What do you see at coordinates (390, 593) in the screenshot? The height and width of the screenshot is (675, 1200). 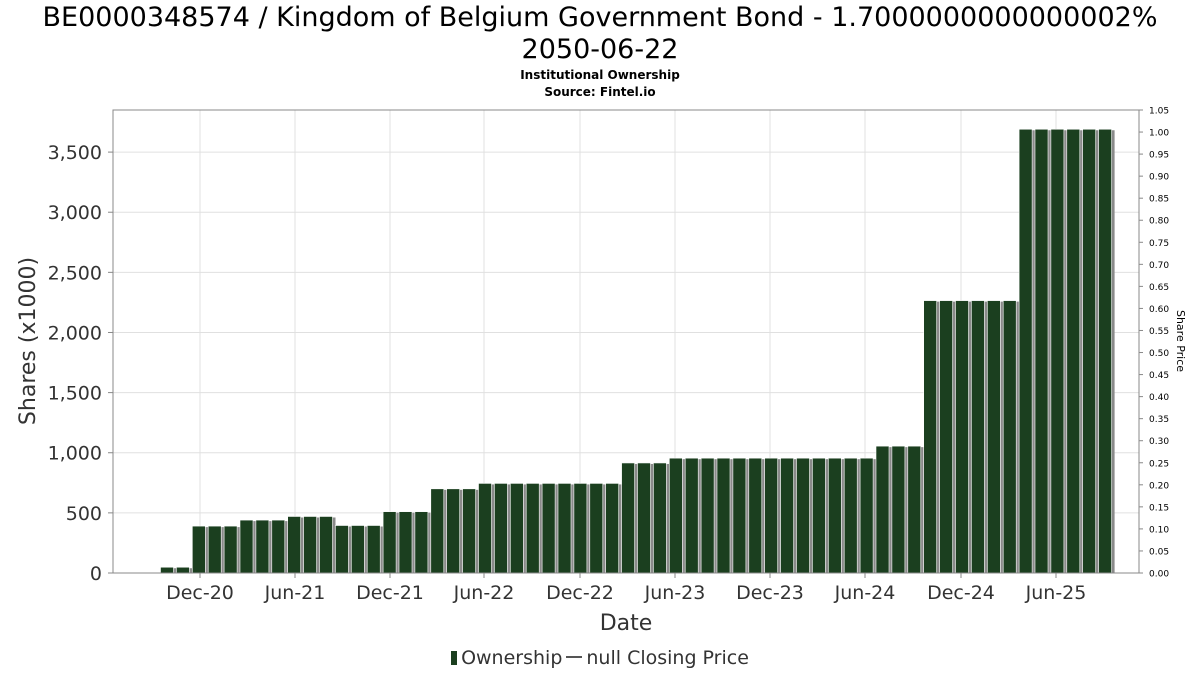 I see `x-tick-label: Dec-21` at bounding box center [390, 593].